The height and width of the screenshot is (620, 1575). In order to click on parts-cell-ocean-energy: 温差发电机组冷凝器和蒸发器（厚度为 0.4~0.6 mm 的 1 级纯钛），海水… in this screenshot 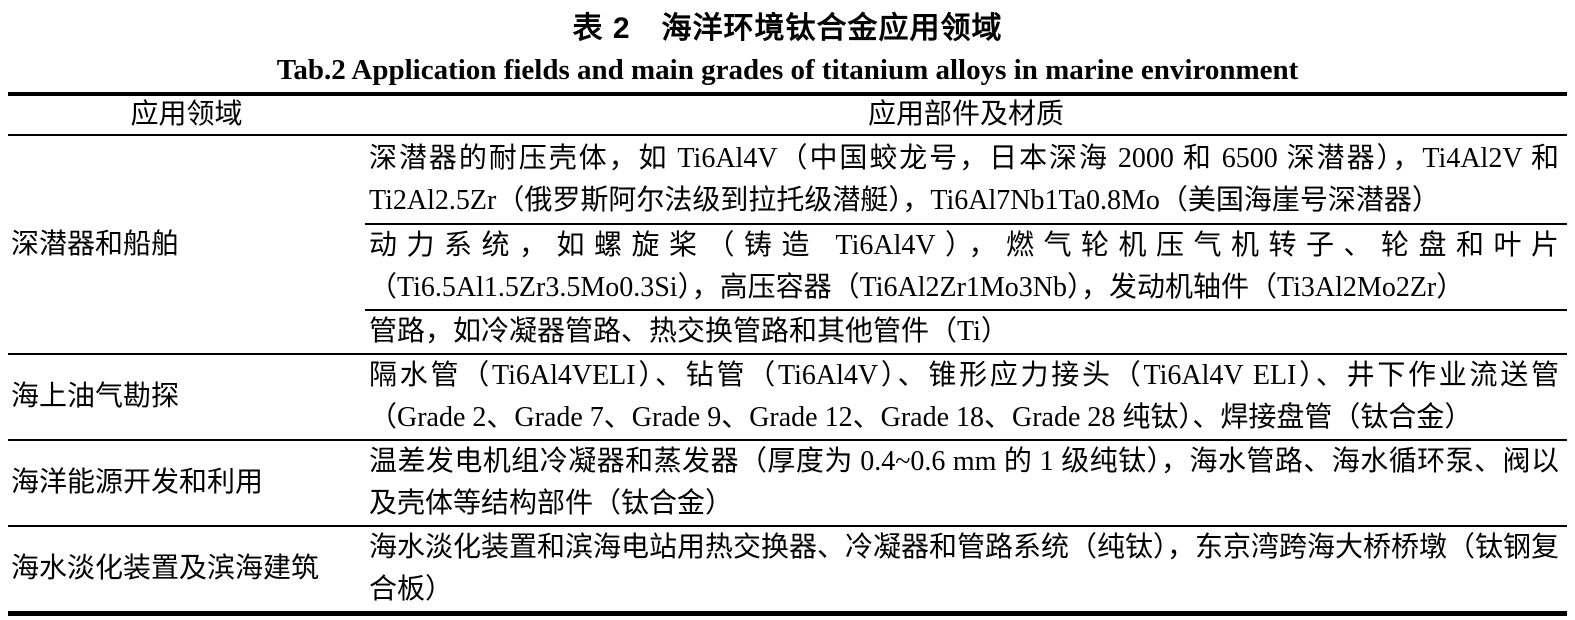, I will do `click(966, 482)`.